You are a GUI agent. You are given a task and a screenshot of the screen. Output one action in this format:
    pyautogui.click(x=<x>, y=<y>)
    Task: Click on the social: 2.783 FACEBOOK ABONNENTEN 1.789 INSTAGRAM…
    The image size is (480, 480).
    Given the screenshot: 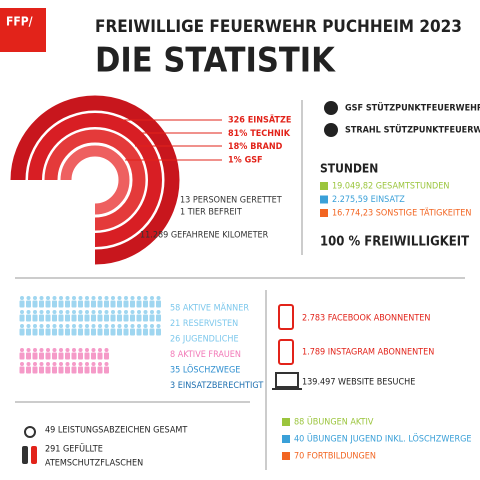 What is the action you would take?
    pyautogui.click(x=368, y=351)
    